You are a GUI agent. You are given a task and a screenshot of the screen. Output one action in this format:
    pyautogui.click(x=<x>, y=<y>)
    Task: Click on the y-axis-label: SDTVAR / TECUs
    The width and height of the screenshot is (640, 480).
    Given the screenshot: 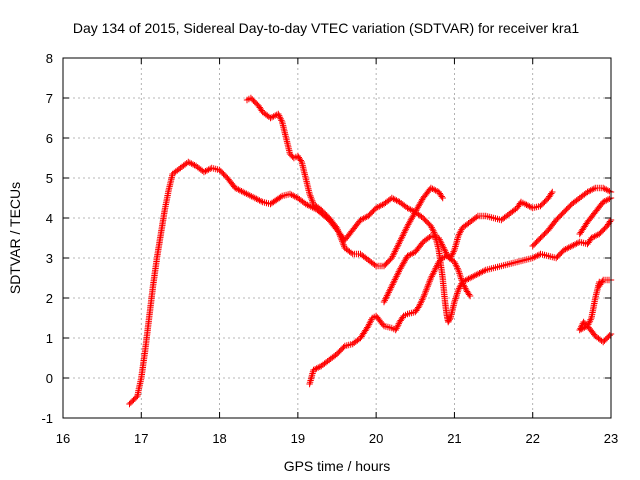 What is the action you would take?
    pyautogui.click(x=15, y=238)
    